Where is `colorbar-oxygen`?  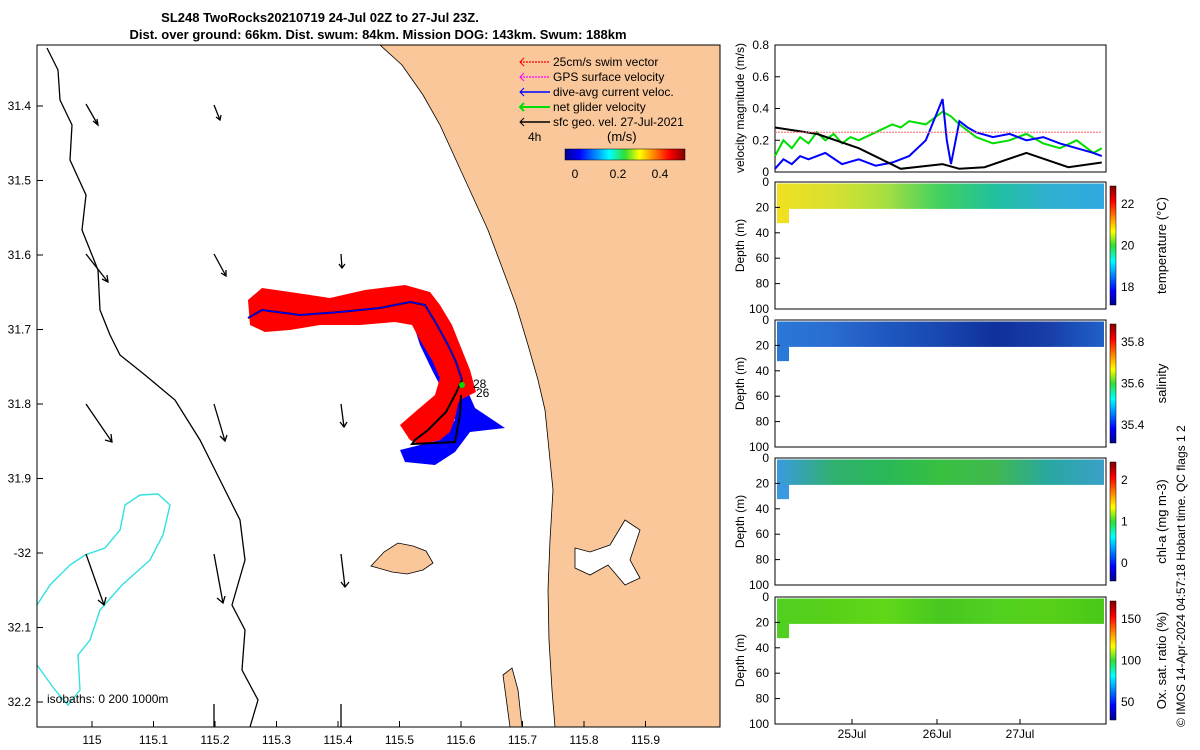
colorbar-oxygen is located at coordinates (1113, 660).